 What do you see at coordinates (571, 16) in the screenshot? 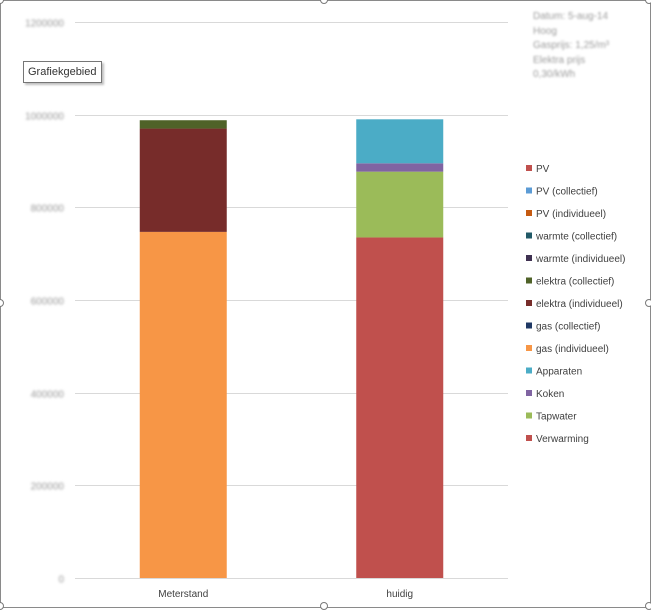
I see `info-line: Datum: 5-aug-14` at bounding box center [571, 16].